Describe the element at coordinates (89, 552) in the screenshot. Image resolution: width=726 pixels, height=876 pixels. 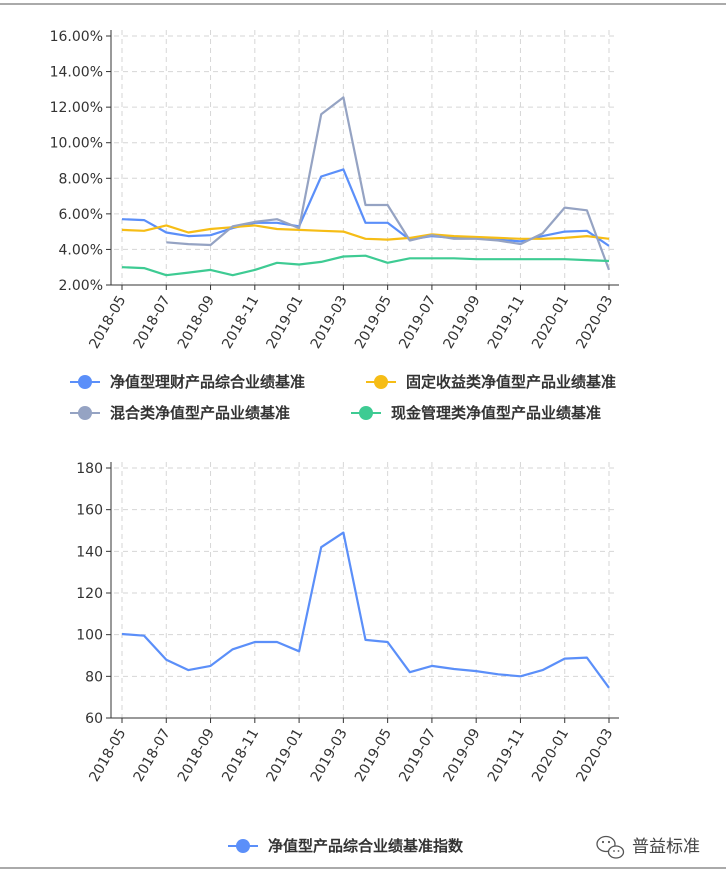
I see `y-tick-label: 140` at that location.